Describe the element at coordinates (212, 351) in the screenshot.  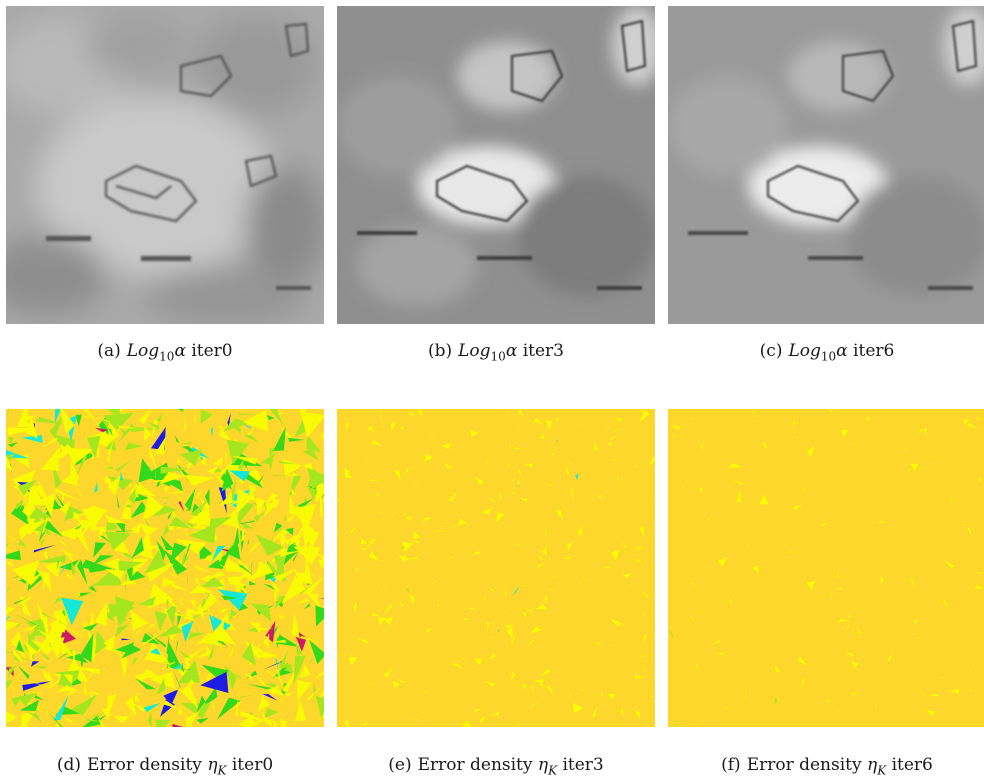
I see `caption-a-text: iter0` at that location.